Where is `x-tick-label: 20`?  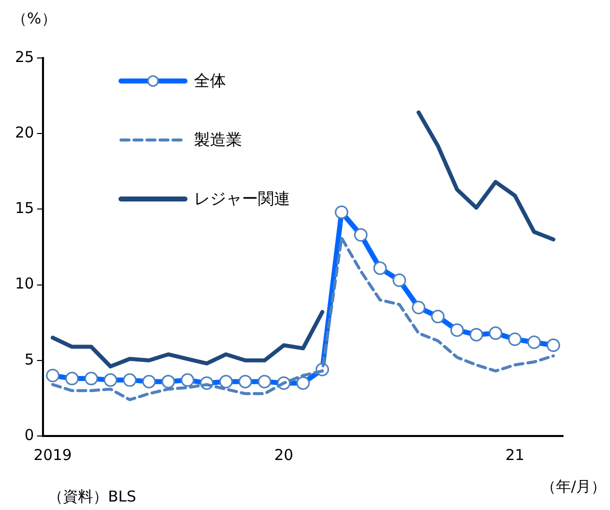 x-tick-label: 20 is located at coordinates (284, 455).